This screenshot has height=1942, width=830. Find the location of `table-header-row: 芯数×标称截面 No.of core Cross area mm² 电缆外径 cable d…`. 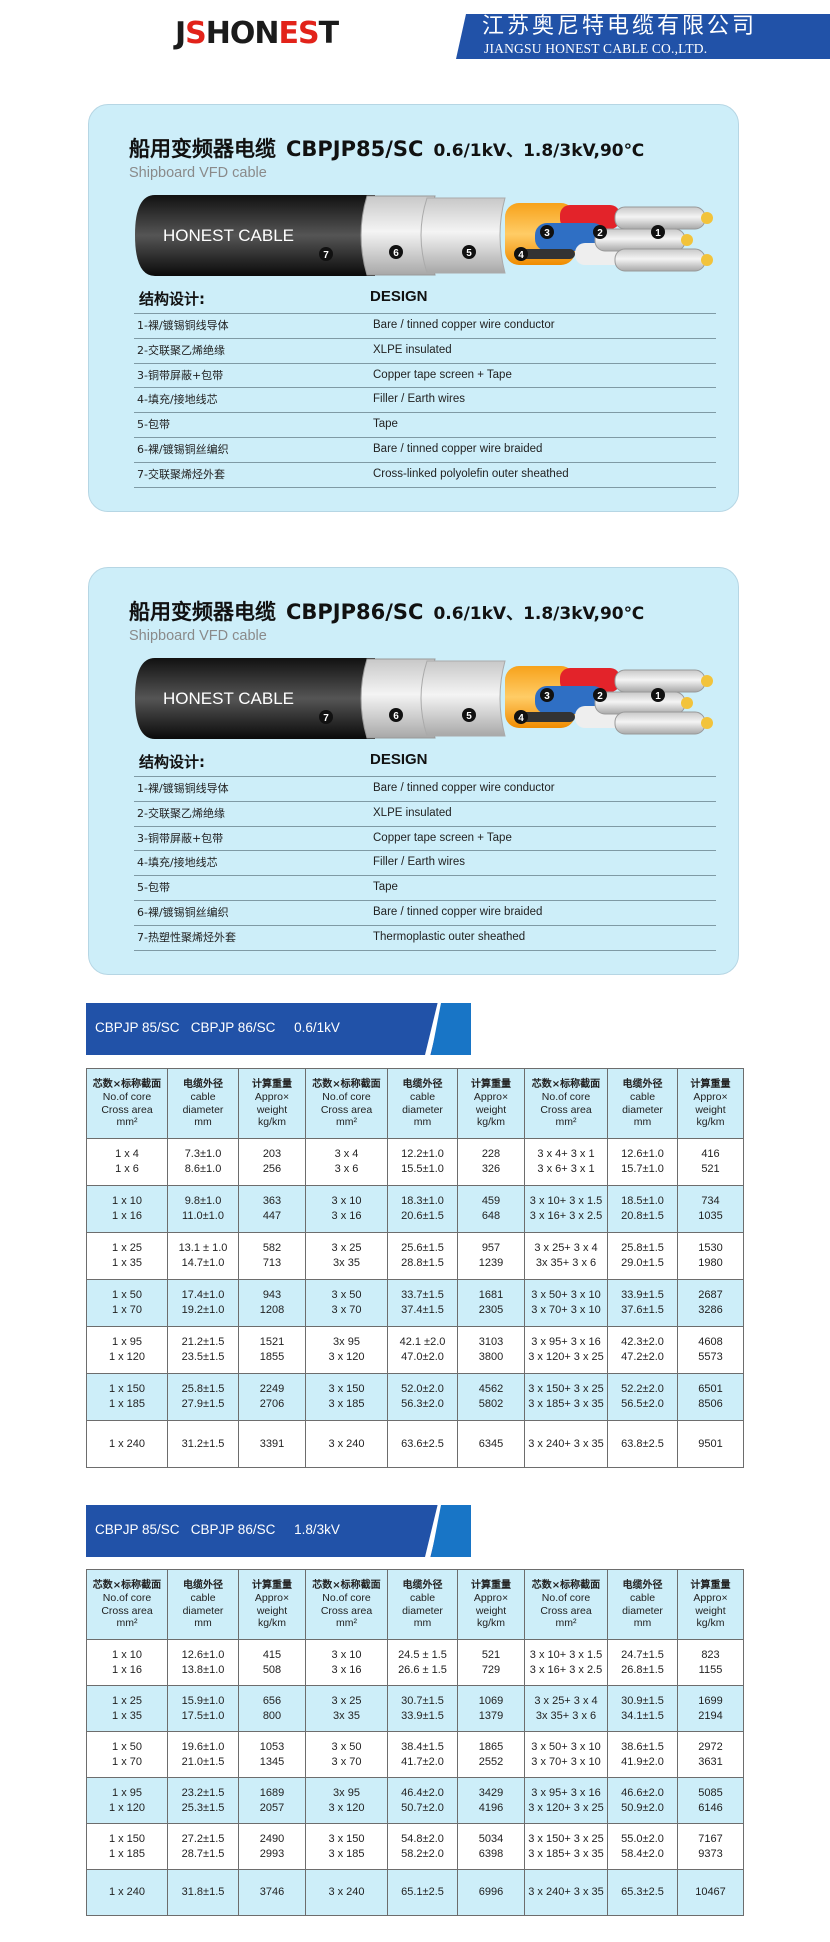

table-header-row: 芯数×标称截面 No.of core Cross area mm² 电缆外径 cable d… is located at coordinates (415, 1103).